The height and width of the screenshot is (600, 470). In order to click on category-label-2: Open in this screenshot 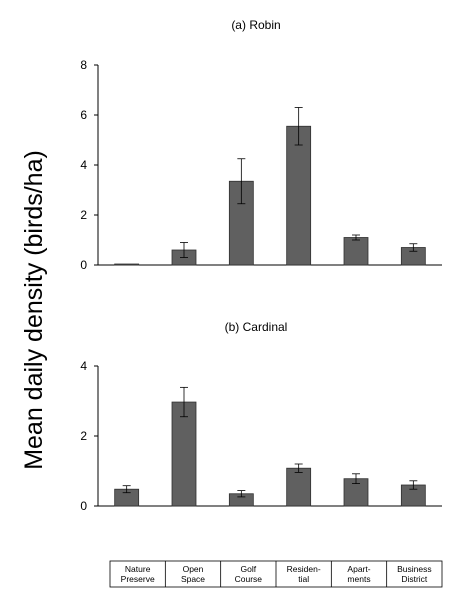, I will do `click(193, 569)`.